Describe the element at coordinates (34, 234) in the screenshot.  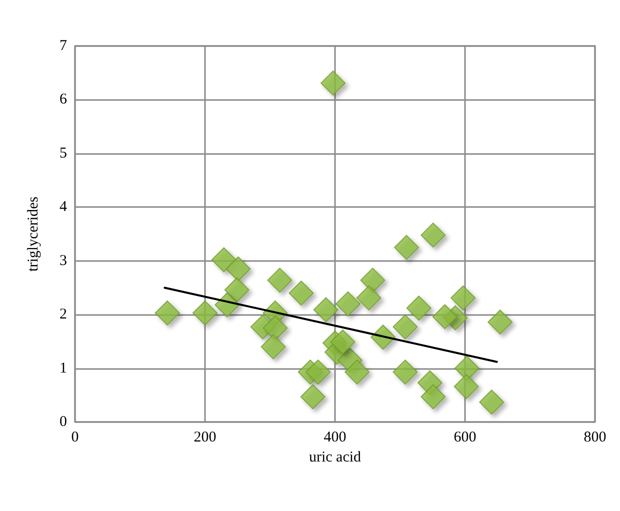
I see `y-axis-title: triglycerides` at that location.